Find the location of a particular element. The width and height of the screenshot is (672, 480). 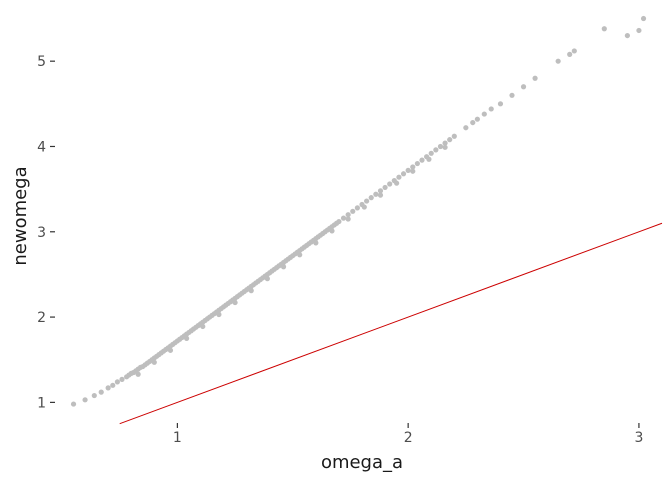

y-axis: 1 2 3 4 5 is located at coordinates (46, 232).